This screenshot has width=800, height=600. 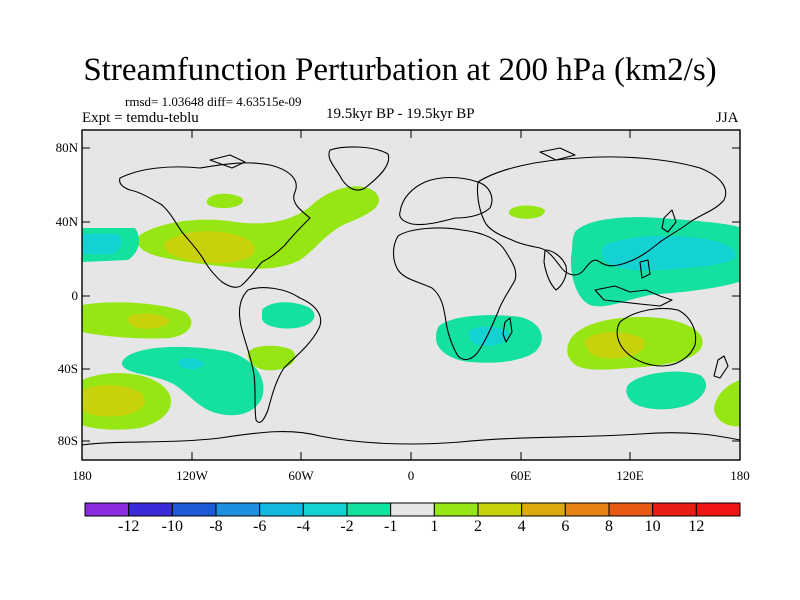 I want to click on colorbar-label: 10, so click(x=652, y=526).